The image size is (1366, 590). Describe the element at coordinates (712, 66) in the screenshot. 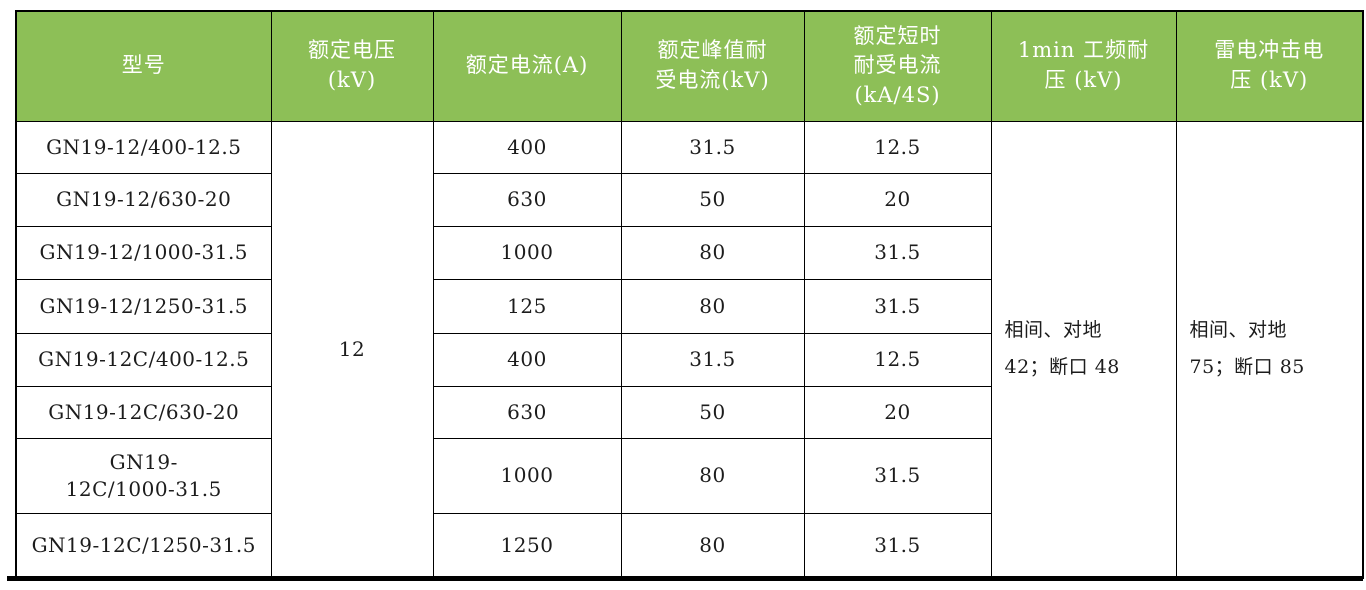

I see `header-peak-withstand-current: 额定峰值耐 受电流(kV)` at that location.